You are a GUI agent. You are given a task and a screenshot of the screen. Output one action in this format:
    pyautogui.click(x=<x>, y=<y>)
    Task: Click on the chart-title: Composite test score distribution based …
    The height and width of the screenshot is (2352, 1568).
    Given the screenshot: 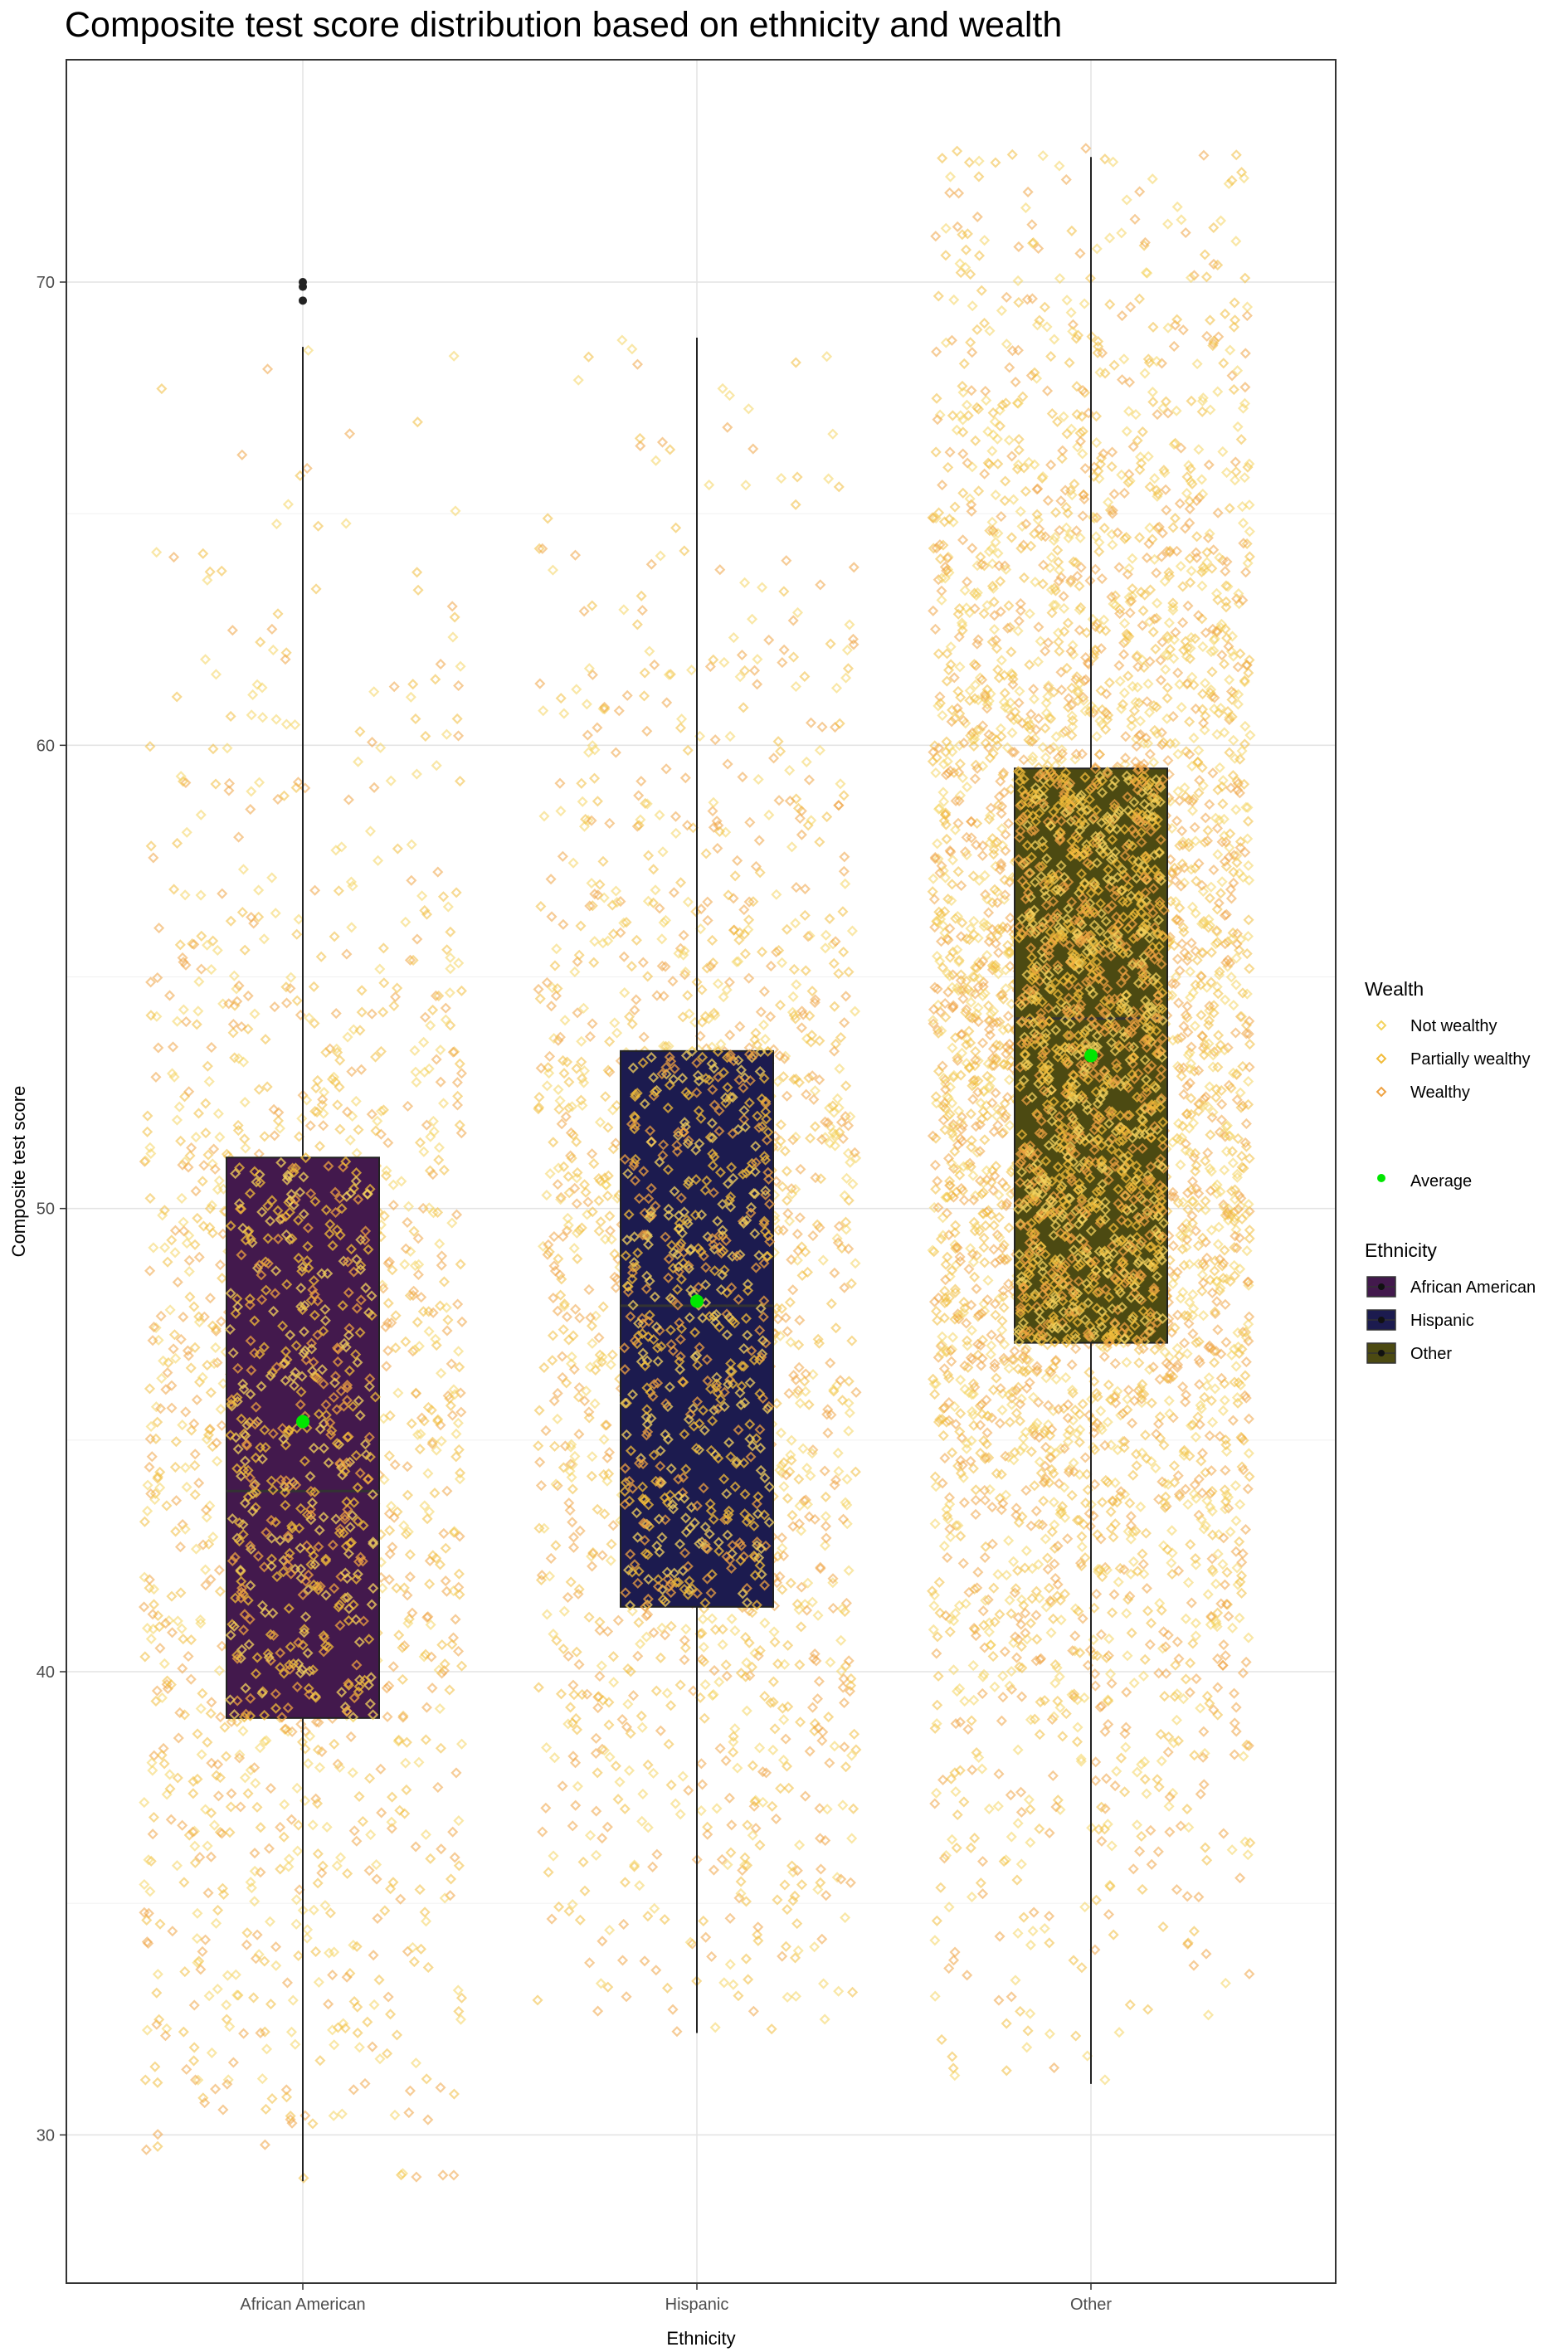 What is the action you would take?
    pyautogui.click(x=564, y=25)
    